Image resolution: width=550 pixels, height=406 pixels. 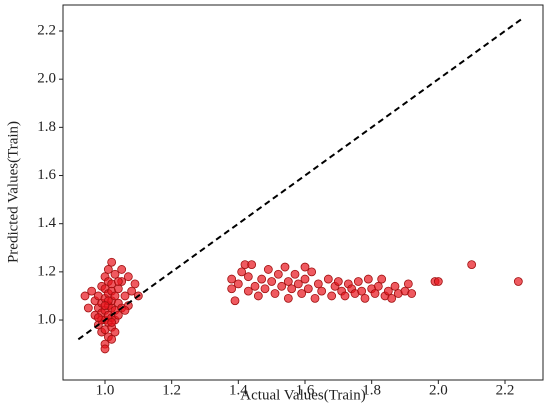 What do you see at coordinates (171, 390) in the screenshot?
I see `x-tick-label: 1.2` at bounding box center [171, 390].